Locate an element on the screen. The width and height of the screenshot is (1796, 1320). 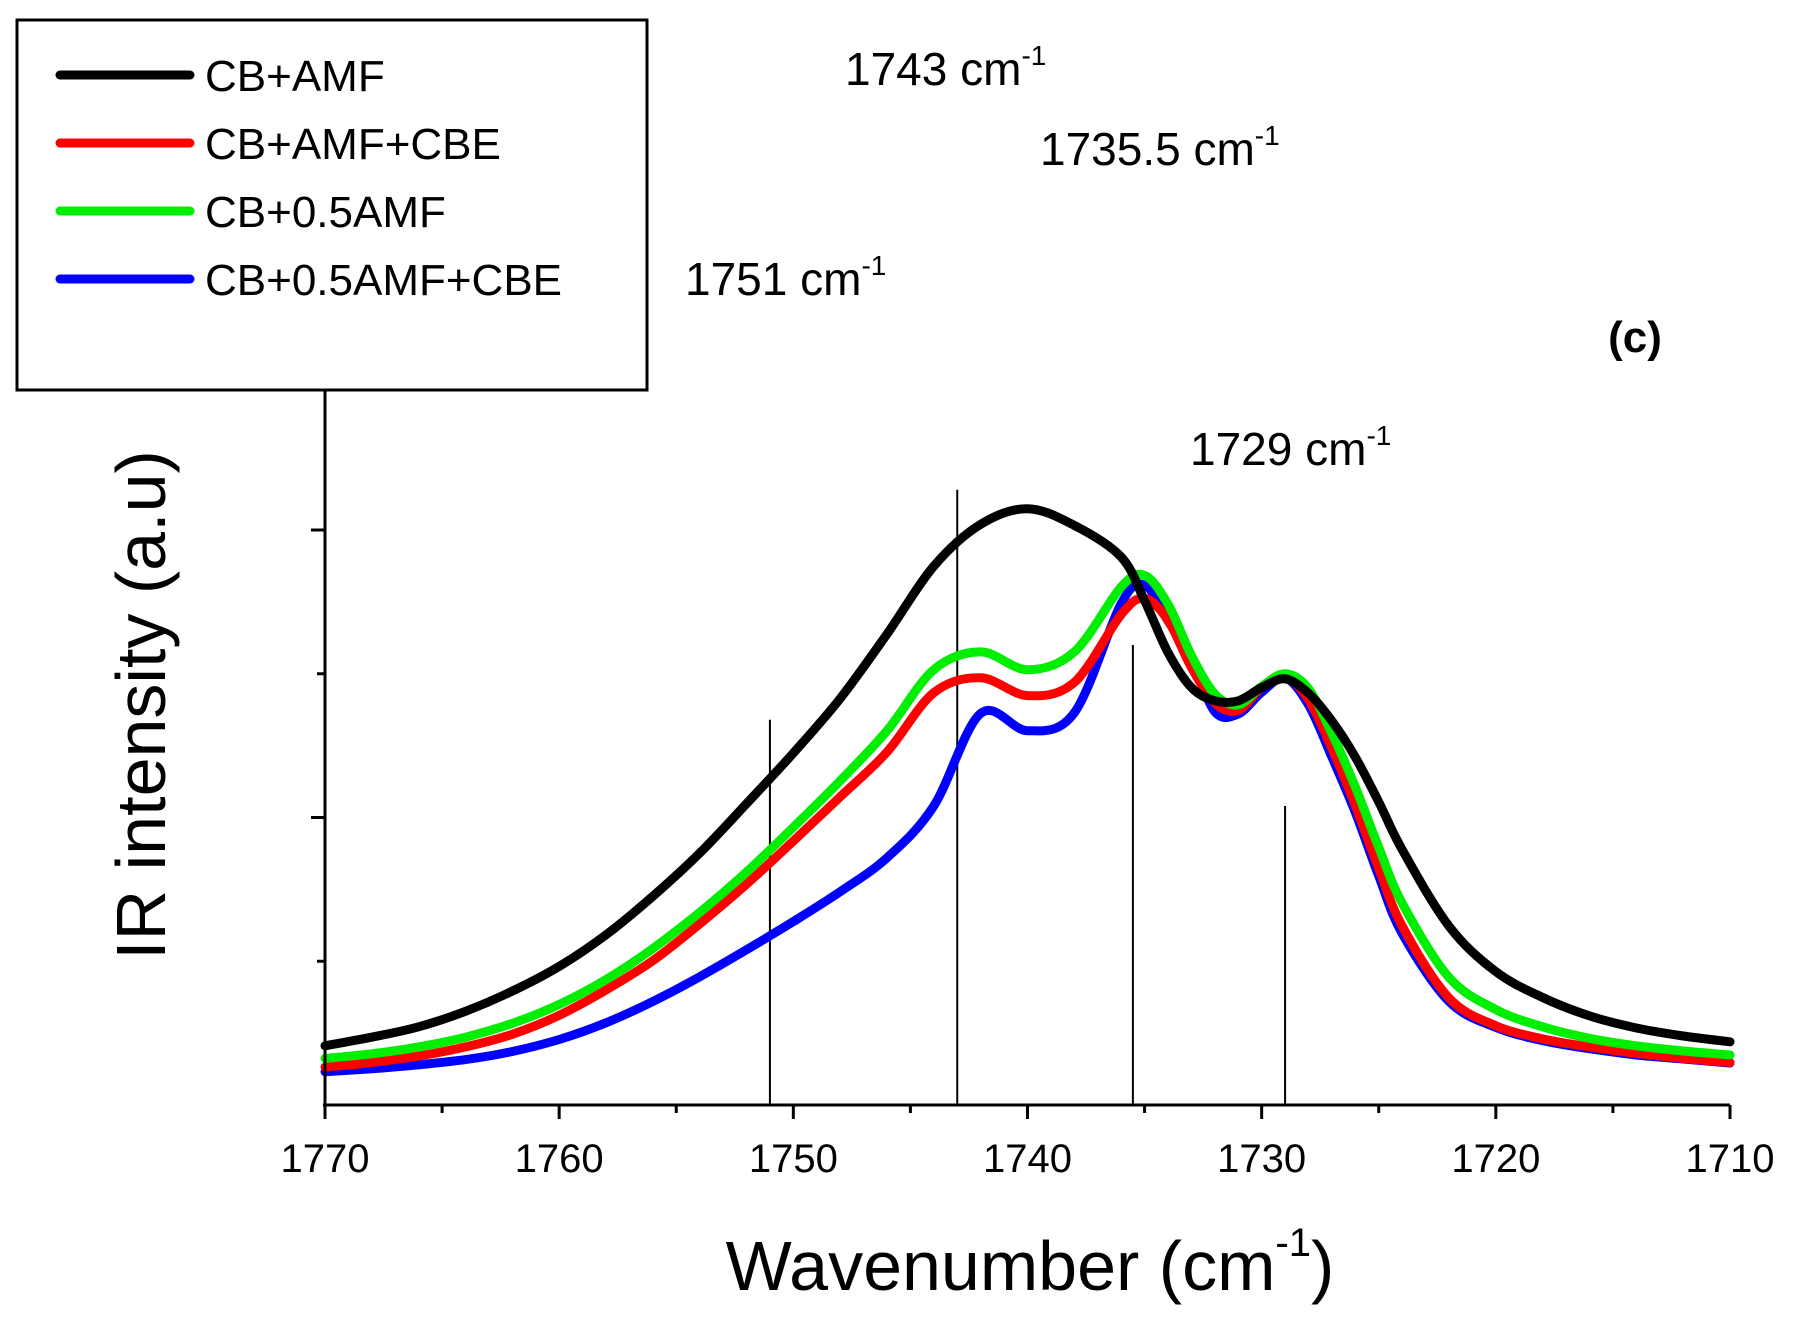
x-axis-title-sup: -1 is located at coordinates (1293, 1243).